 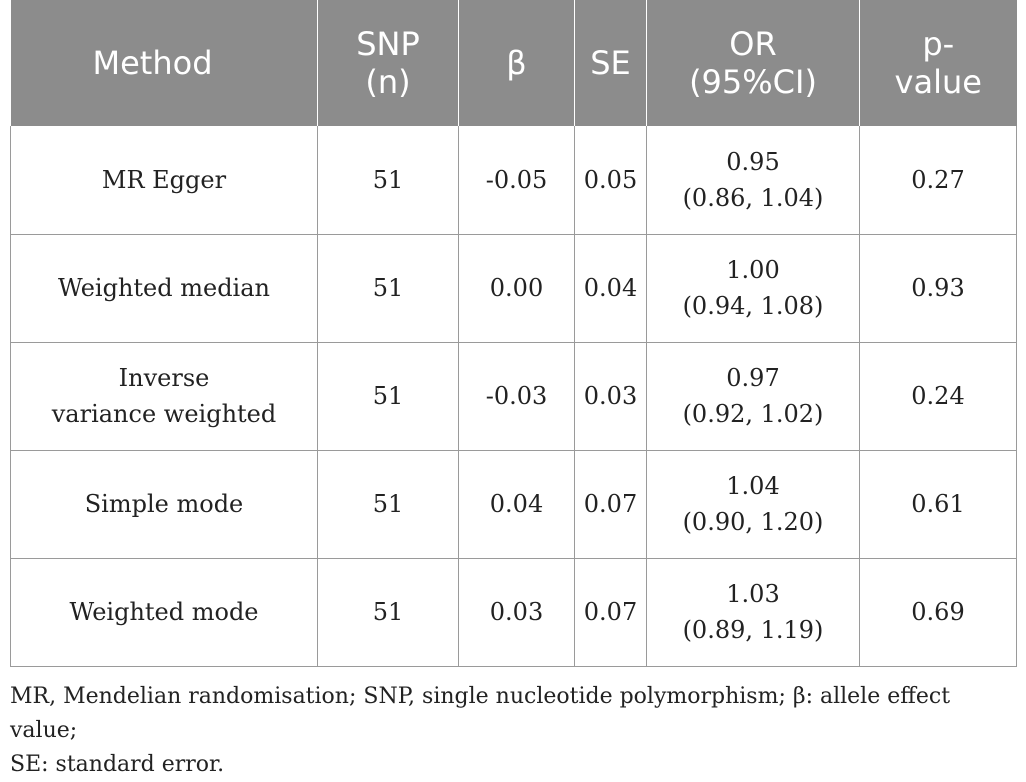 What do you see at coordinates (753, 270) in the screenshot?
I see `cell-or-estimate: 1.00` at bounding box center [753, 270].